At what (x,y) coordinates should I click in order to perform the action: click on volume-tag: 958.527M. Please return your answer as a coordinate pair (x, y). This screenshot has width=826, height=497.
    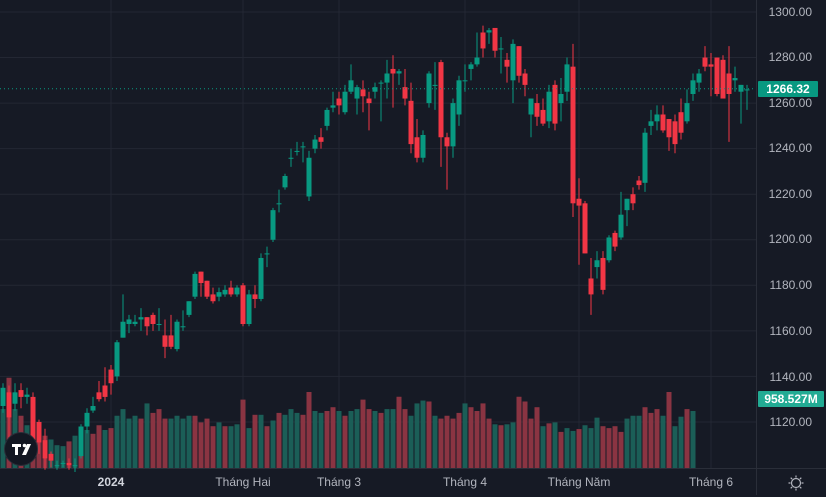
    Looking at the image, I should click on (791, 399).